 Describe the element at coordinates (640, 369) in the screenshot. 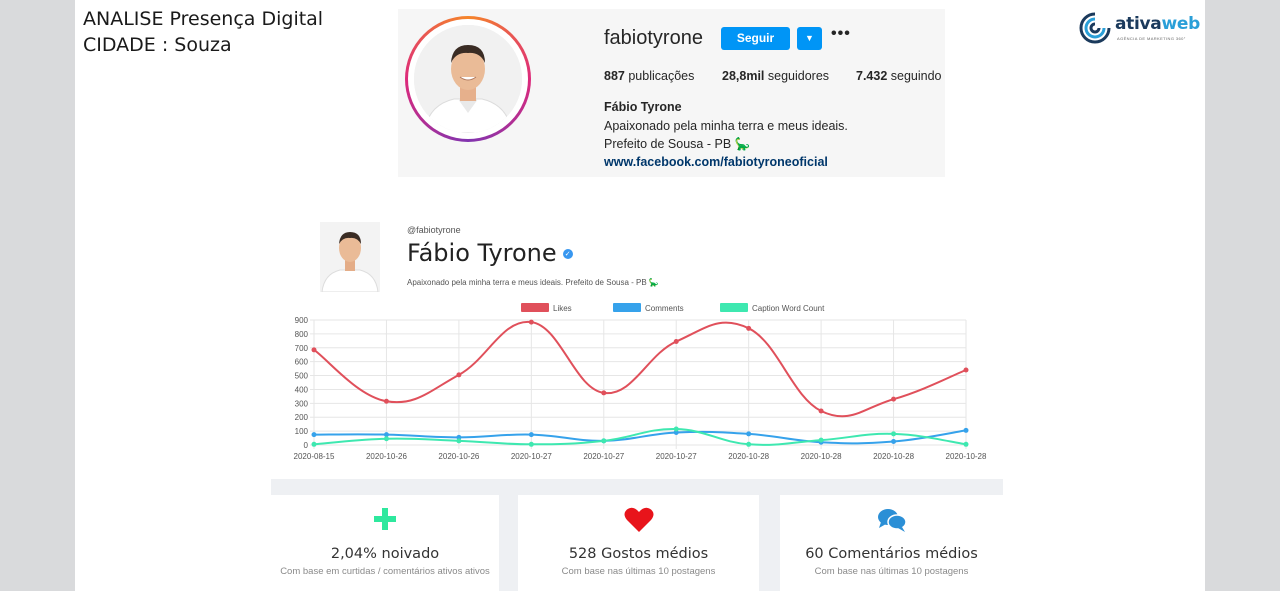

I see `series-line-likes` at that location.